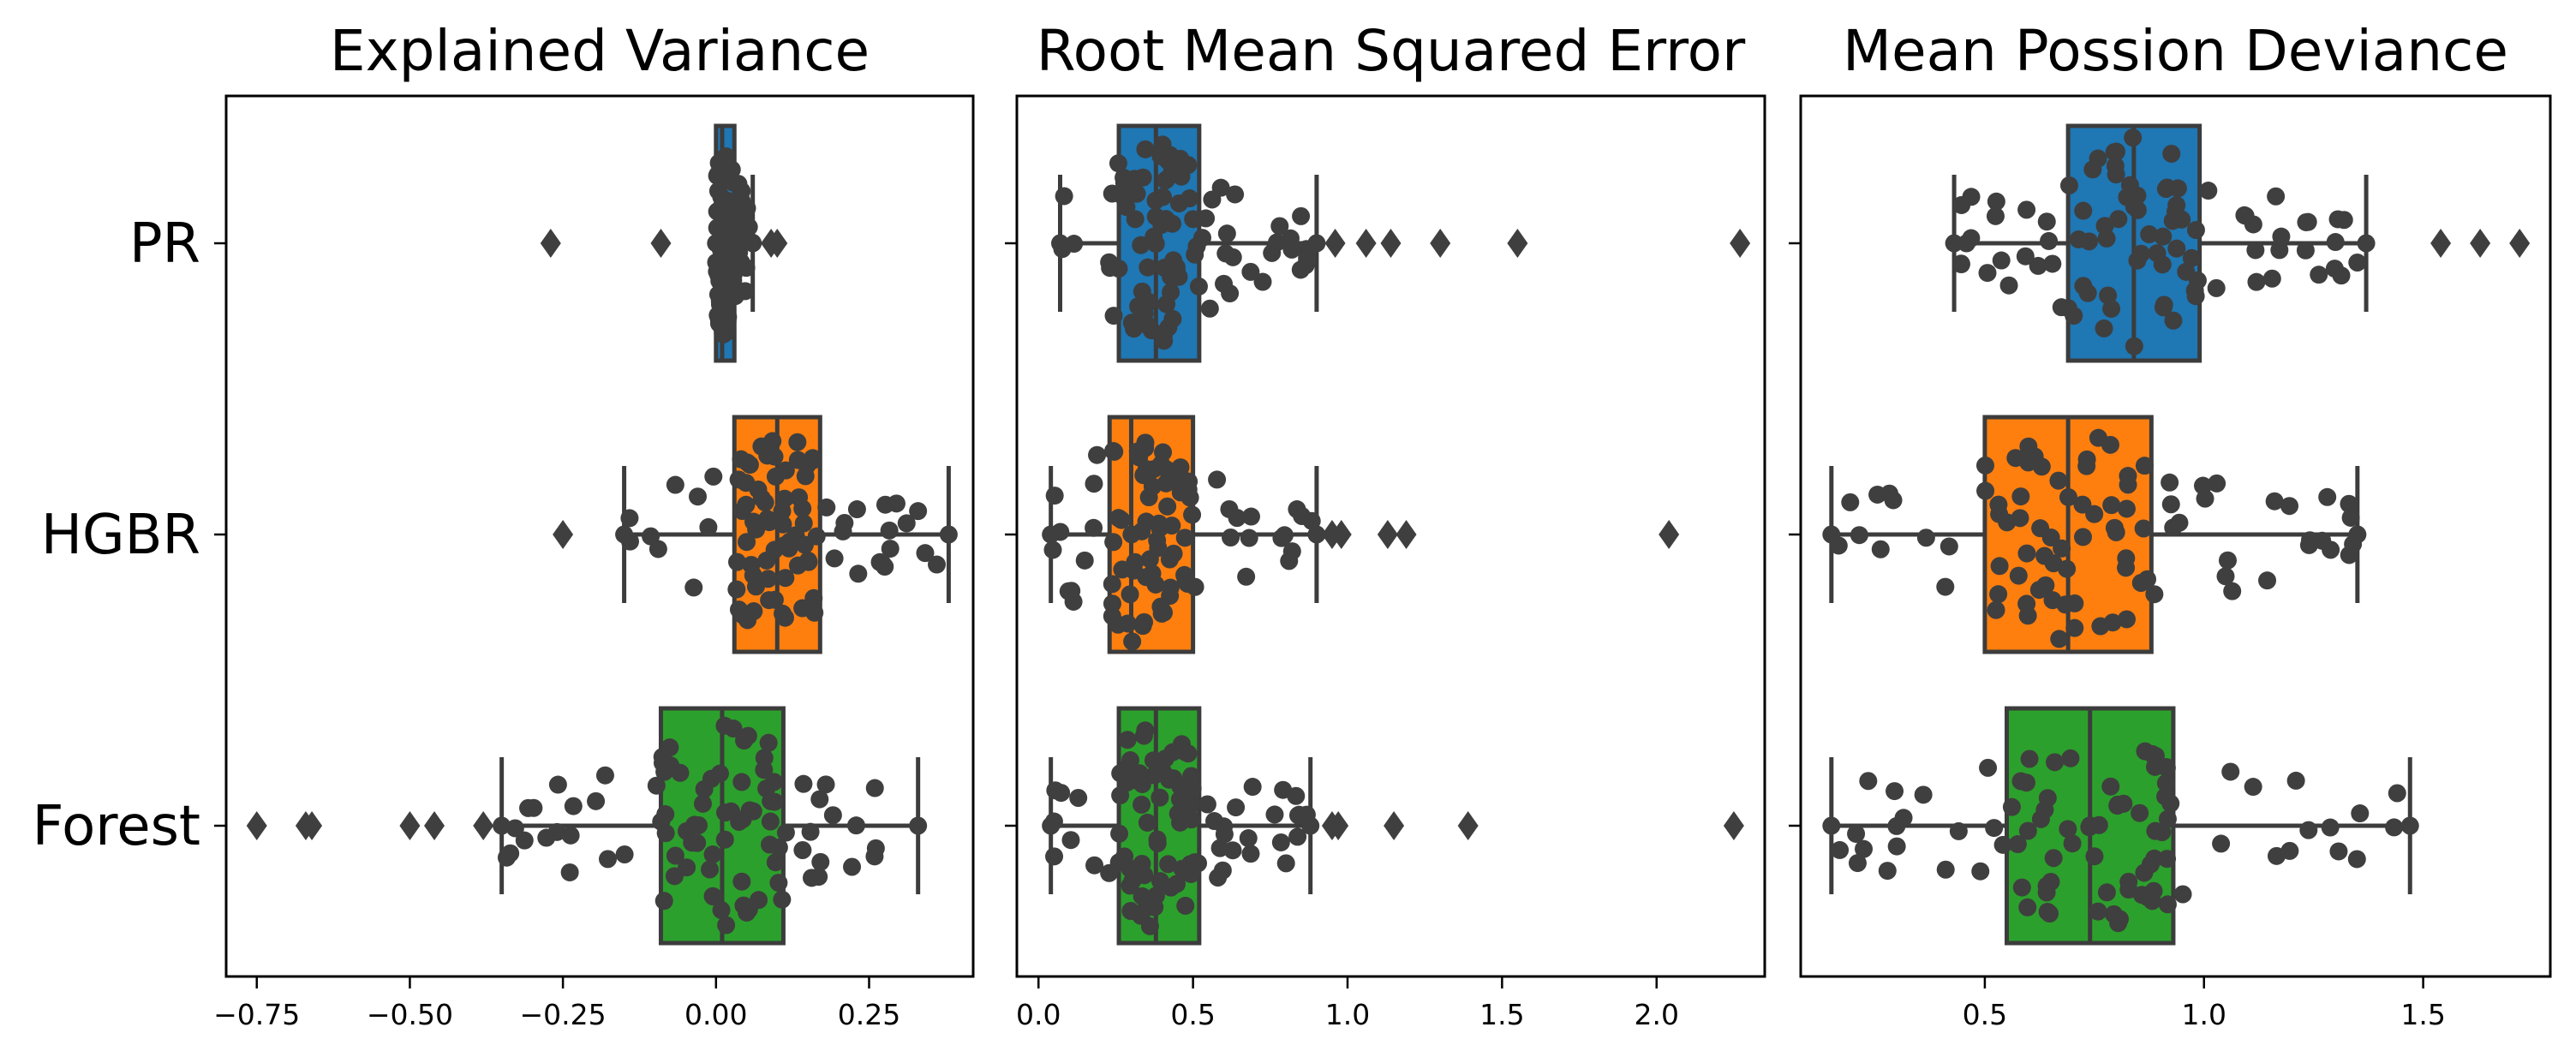 The image size is (2576, 1057). I want to click on box-pr, so click(664, 243).